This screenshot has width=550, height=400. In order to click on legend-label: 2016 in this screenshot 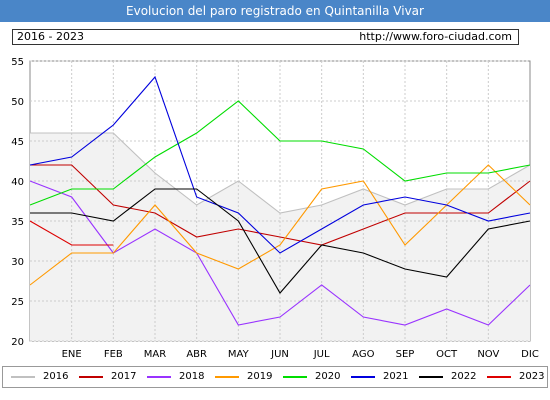, I will do `click(56, 376)`.